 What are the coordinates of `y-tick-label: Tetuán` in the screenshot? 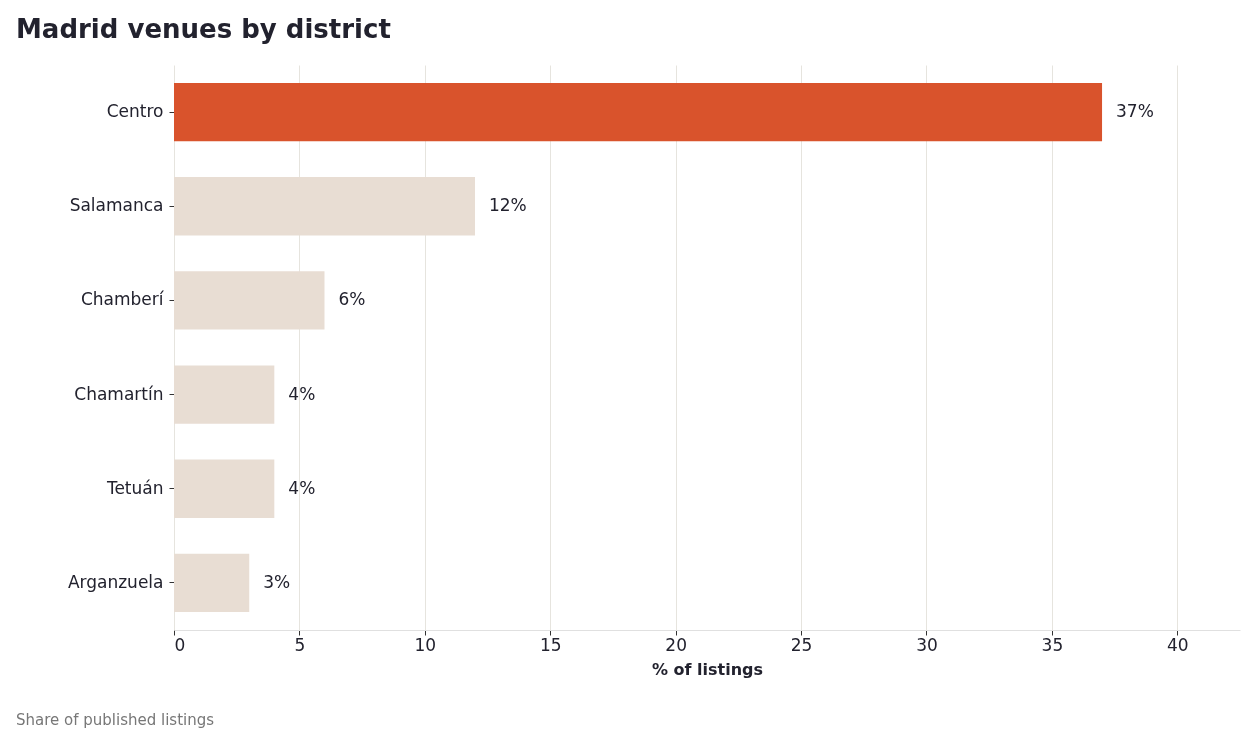 It's located at (134, 487).